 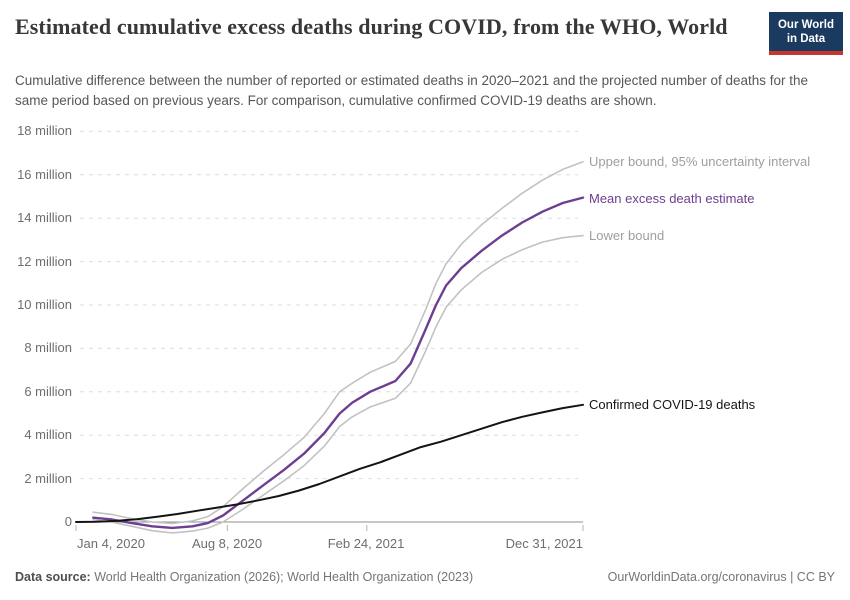 What do you see at coordinates (672, 198) in the screenshot?
I see `series-label-mean-estimate: Mean excess death estimate` at bounding box center [672, 198].